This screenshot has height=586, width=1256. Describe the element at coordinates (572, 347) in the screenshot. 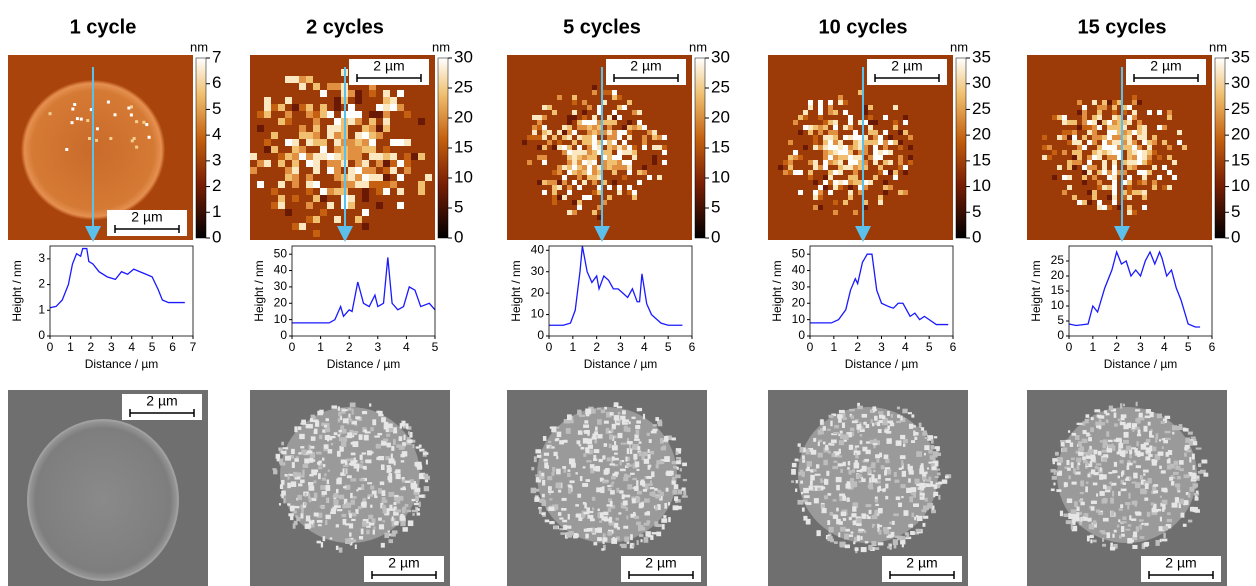

I see `x-tick-label: 1` at that location.